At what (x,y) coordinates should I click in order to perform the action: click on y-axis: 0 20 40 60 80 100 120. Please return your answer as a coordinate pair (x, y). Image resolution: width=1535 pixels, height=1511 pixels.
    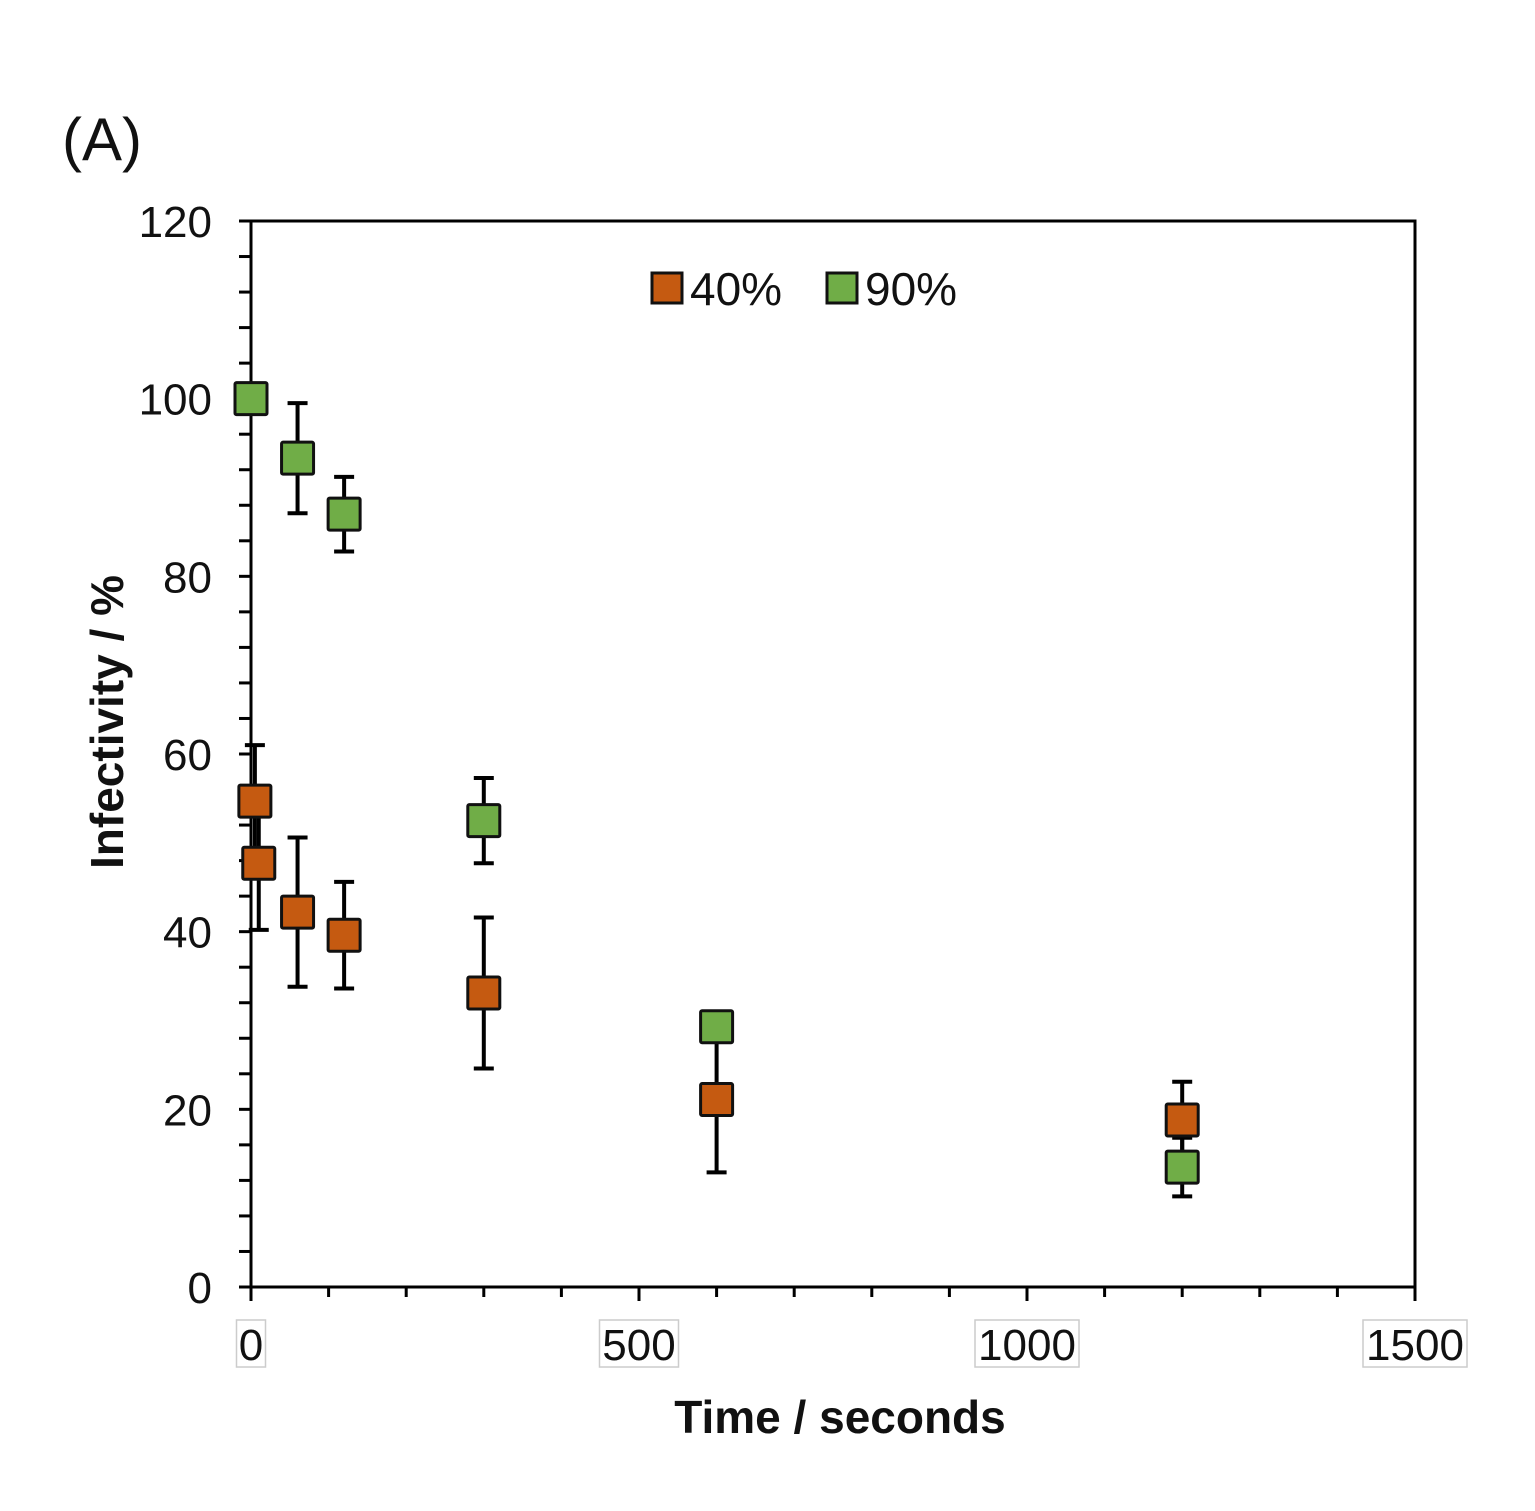
    Looking at the image, I should click on (195, 755).